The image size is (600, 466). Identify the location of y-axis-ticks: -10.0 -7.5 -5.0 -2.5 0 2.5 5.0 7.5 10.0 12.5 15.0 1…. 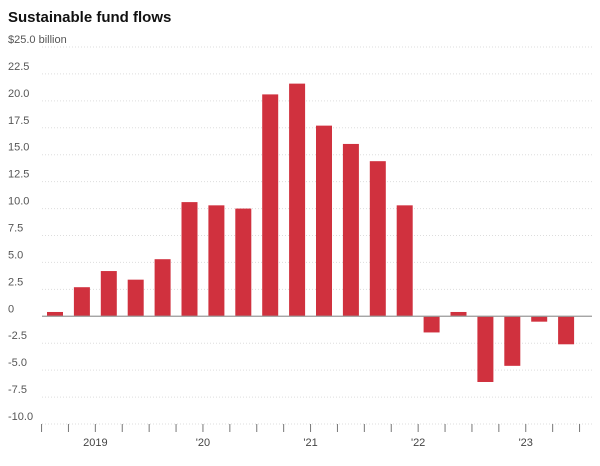
(37, 228).